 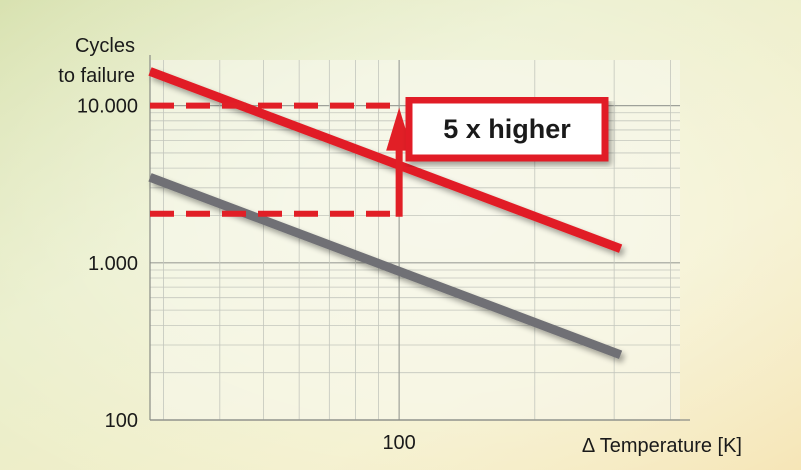 I want to click on x-tick-label: 100, so click(x=398, y=443).